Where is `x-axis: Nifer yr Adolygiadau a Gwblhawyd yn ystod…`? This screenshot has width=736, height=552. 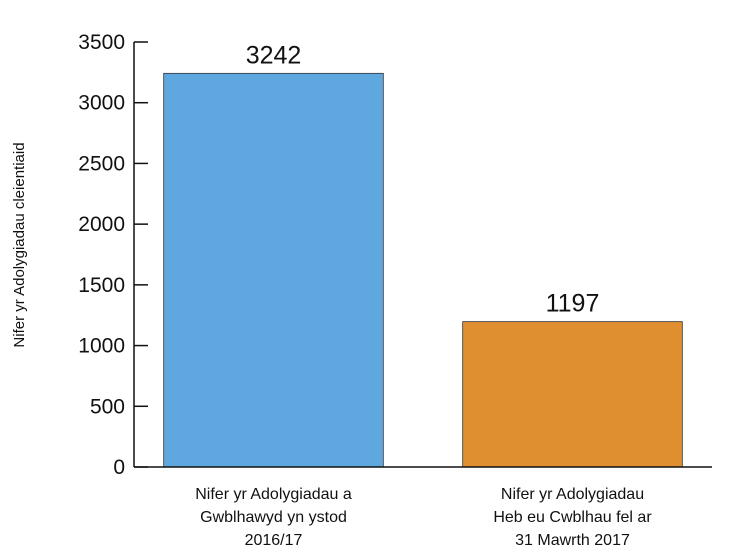
x-axis: Nifer yr Adolygiadau a Gwblhawyd yn ystod… is located at coordinates (423, 507).